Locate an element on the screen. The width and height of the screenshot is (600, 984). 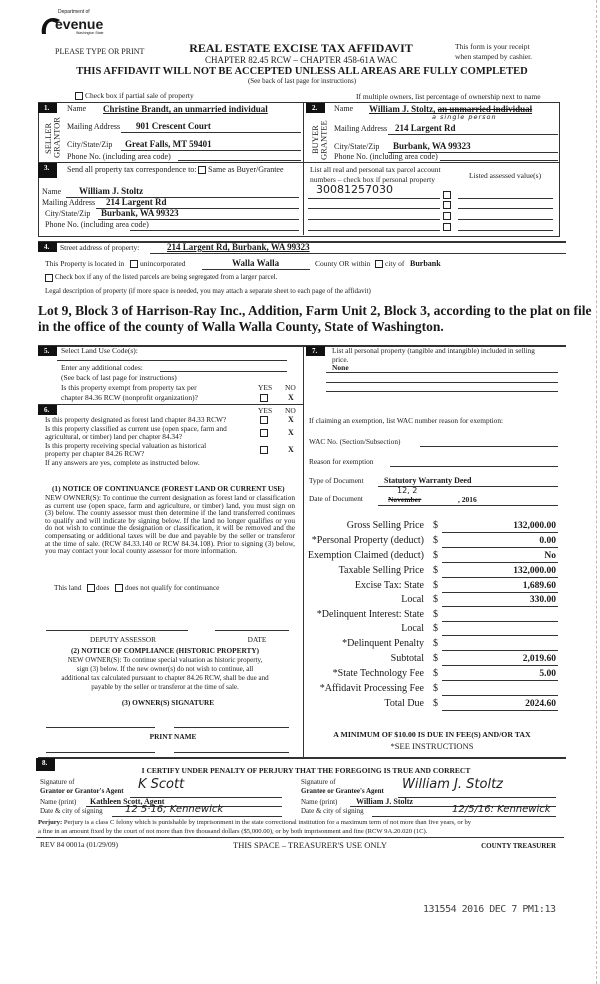
exempt-yes-header: YES is located at coordinates (265, 387).